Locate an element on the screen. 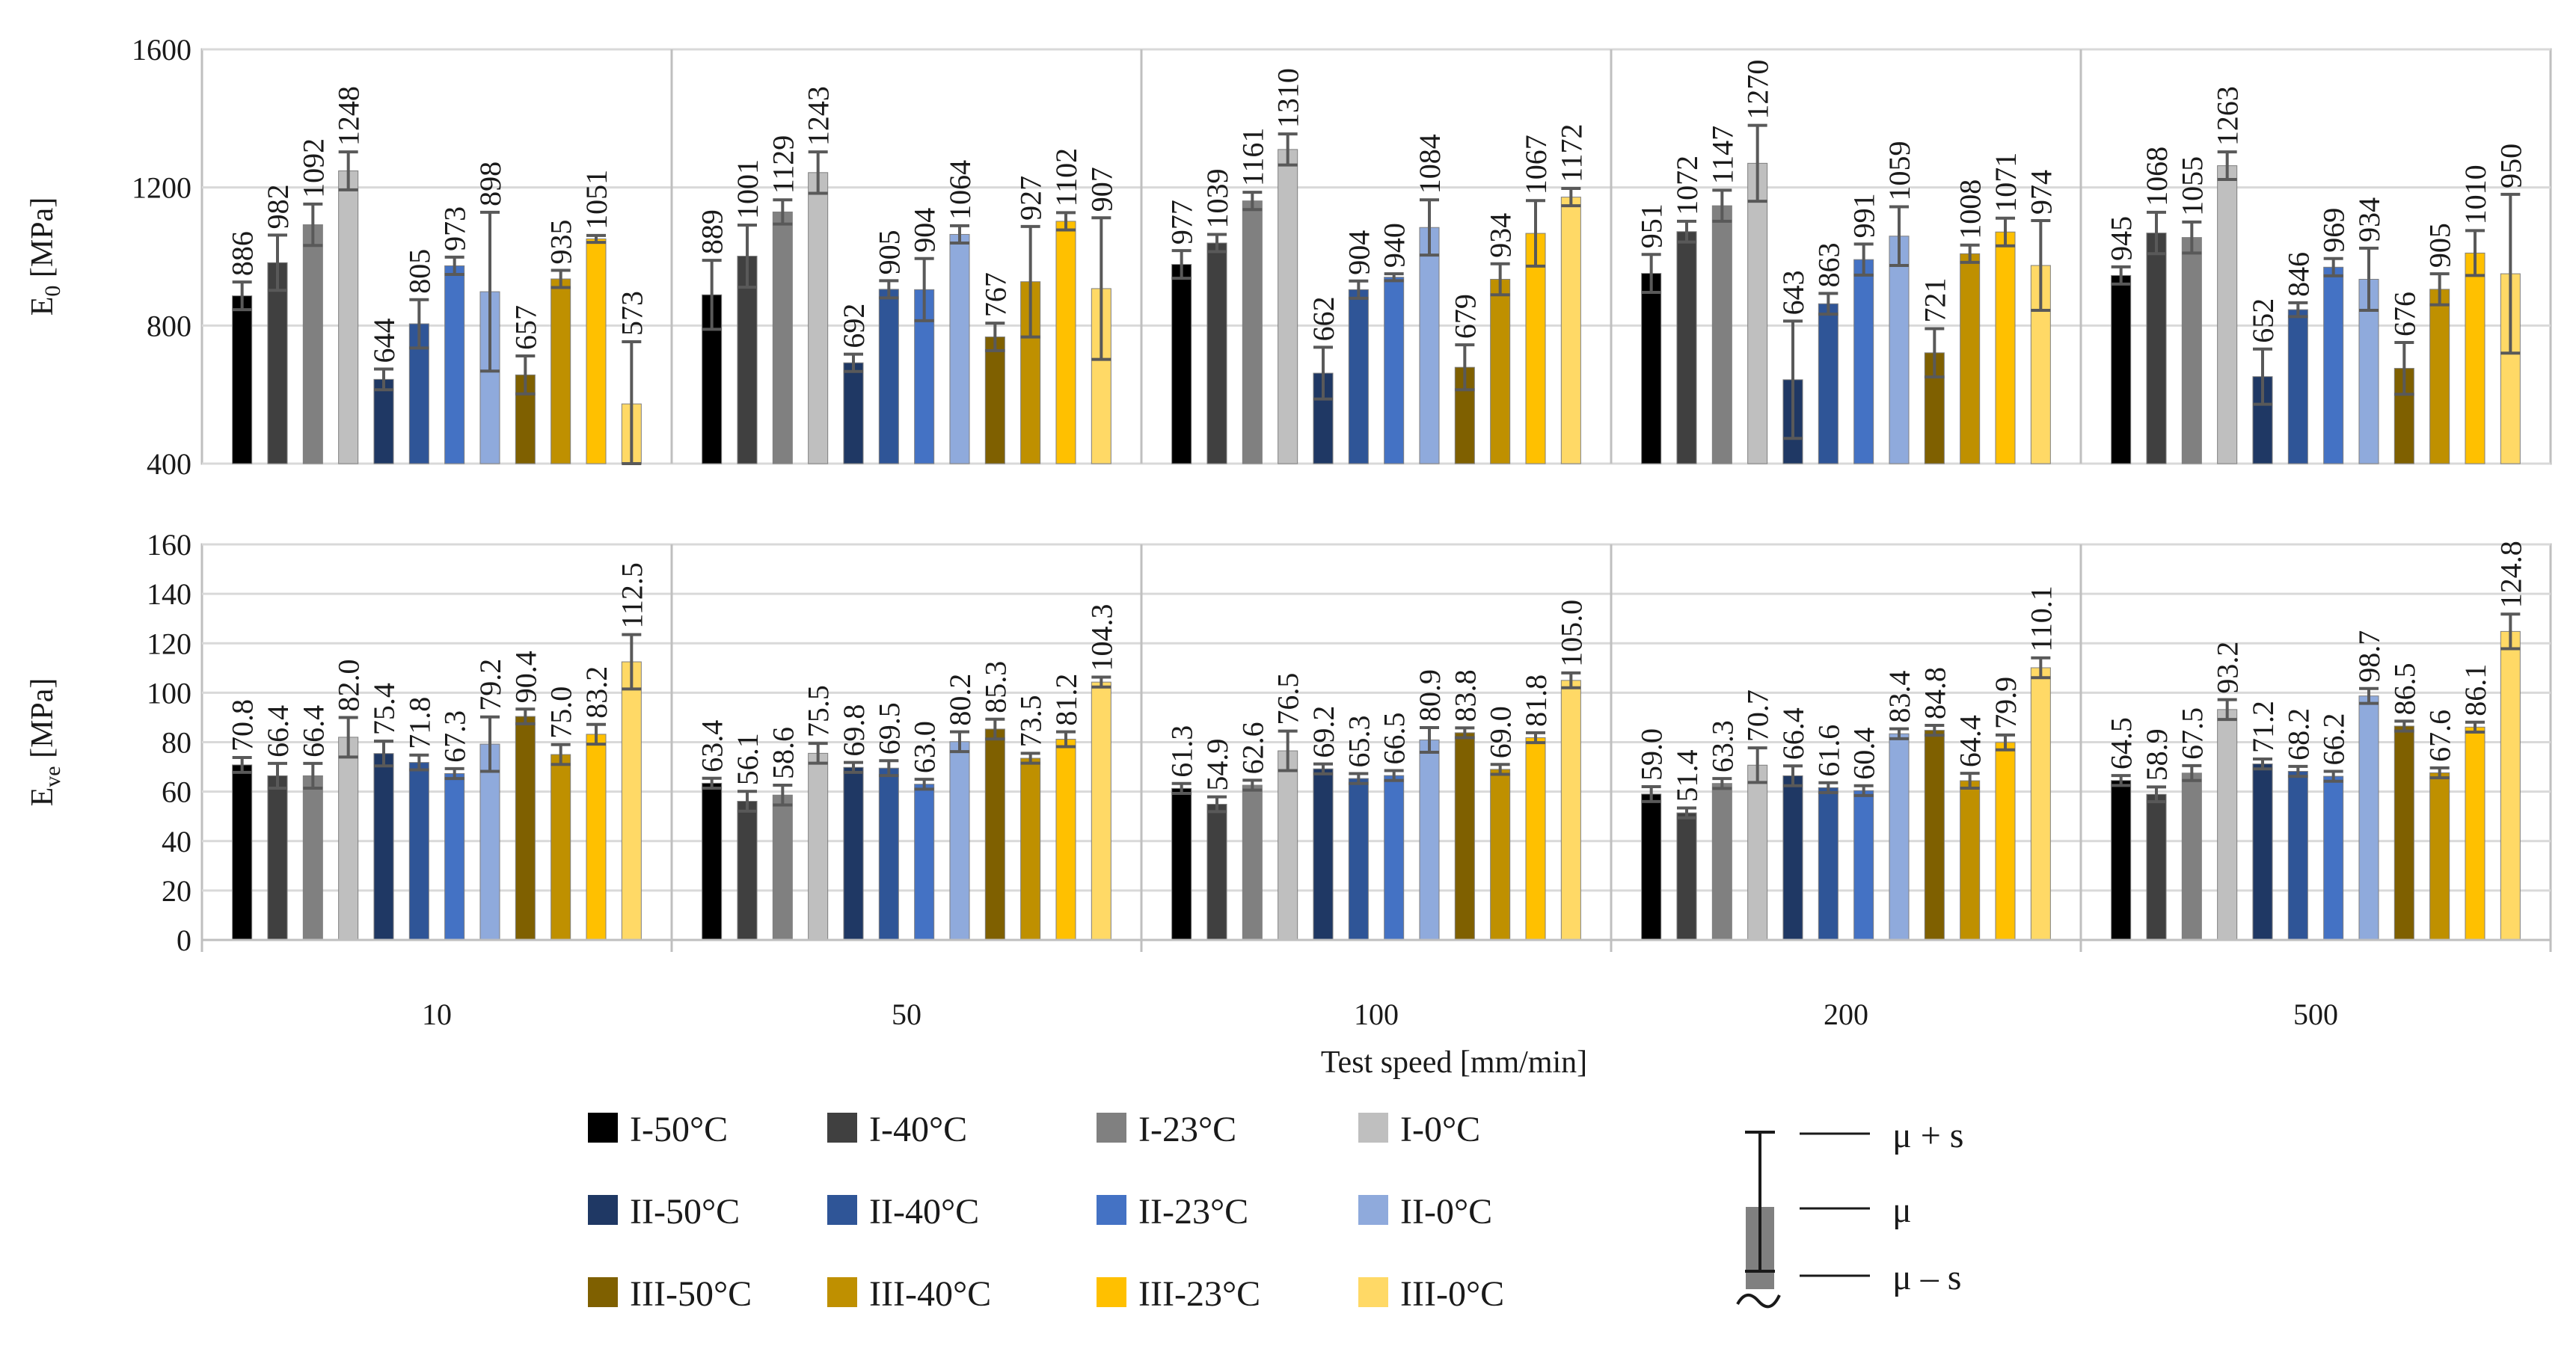 The height and width of the screenshot is (1349, 2576). y-tick-label: 800 is located at coordinates (169, 325).